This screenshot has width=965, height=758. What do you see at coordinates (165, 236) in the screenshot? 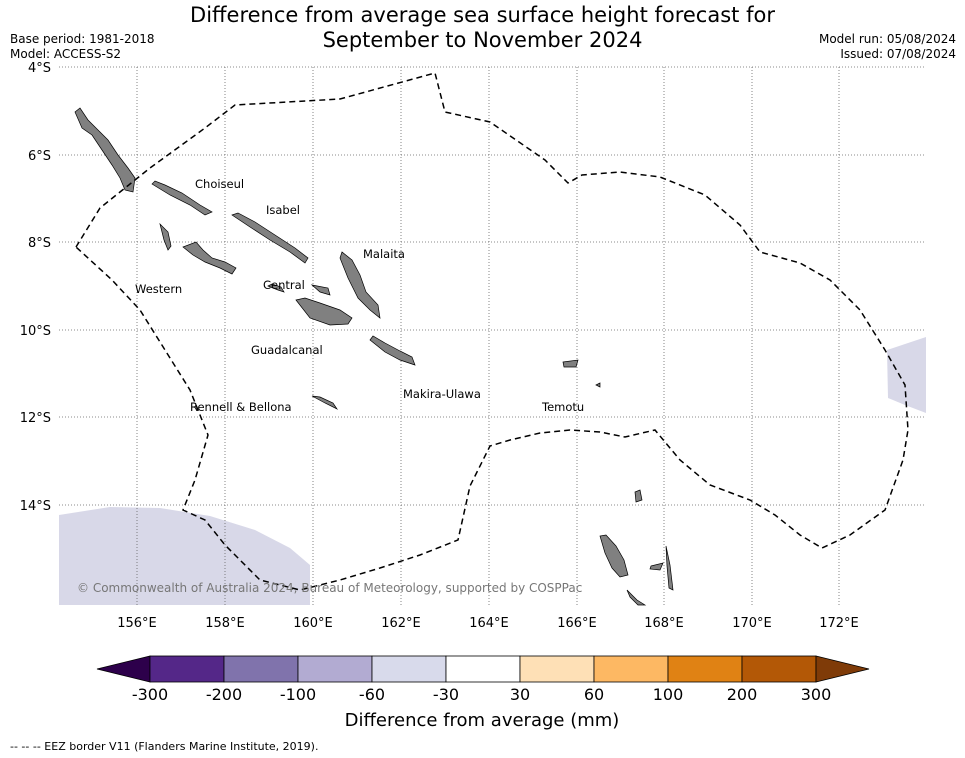
I see `island-western-small` at bounding box center [165, 236].